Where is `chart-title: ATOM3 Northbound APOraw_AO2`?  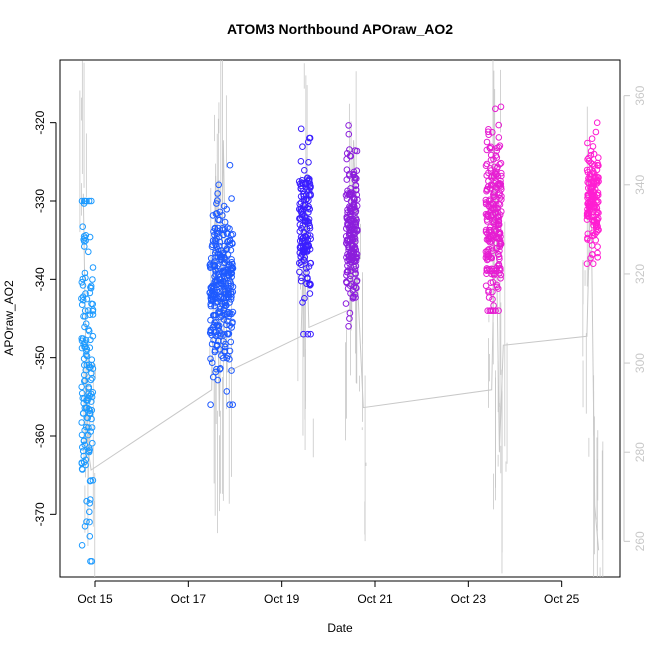
chart-title: ATOM3 Northbound APOraw_AO2 is located at coordinates (340, 29).